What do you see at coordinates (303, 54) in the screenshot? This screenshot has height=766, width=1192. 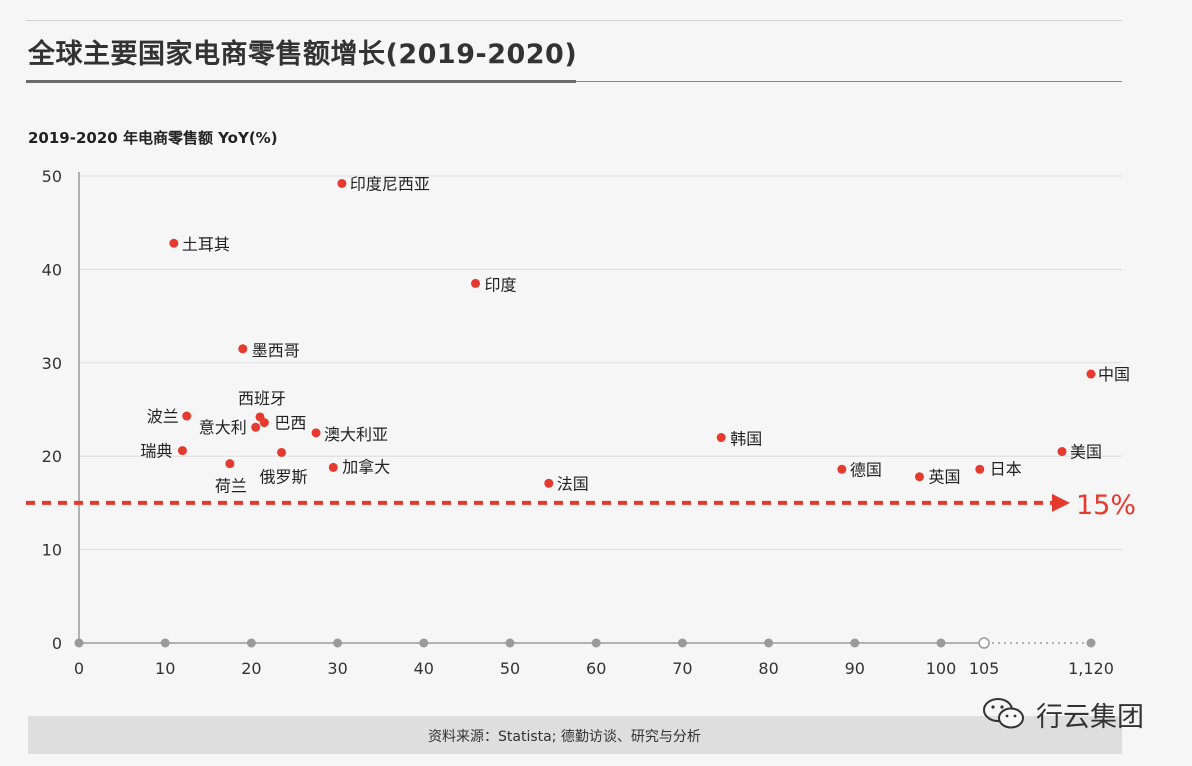 I see `page-title: 全球主要国家电商零售额增长(2019-2020)` at bounding box center [303, 54].